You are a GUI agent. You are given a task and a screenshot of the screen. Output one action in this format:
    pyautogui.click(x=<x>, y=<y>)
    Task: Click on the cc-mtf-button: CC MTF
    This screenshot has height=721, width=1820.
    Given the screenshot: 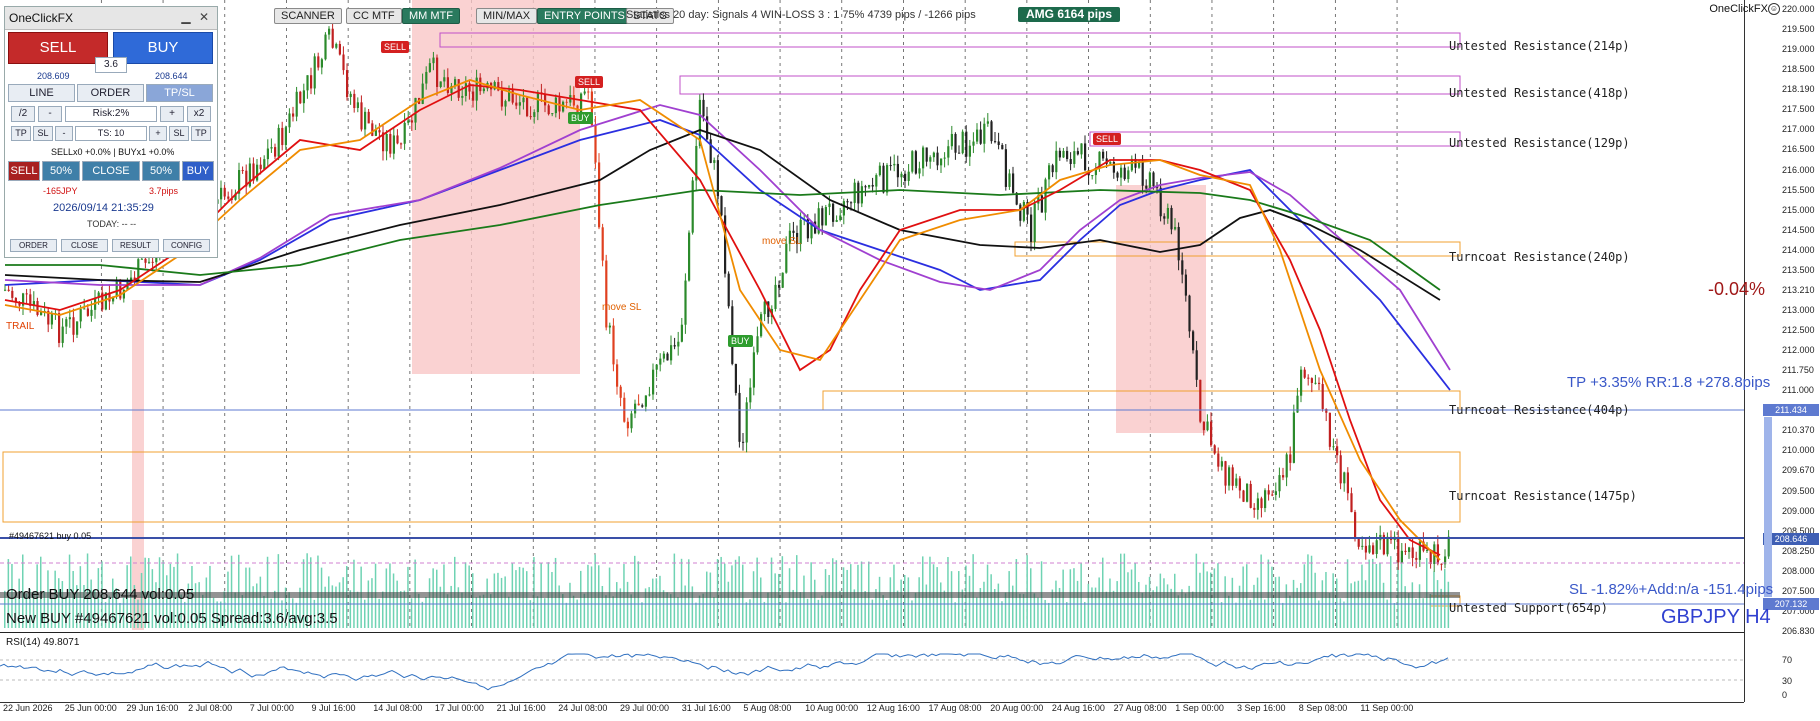 What is the action you would take?
    pyautogui.click(x=374, y=16)
    